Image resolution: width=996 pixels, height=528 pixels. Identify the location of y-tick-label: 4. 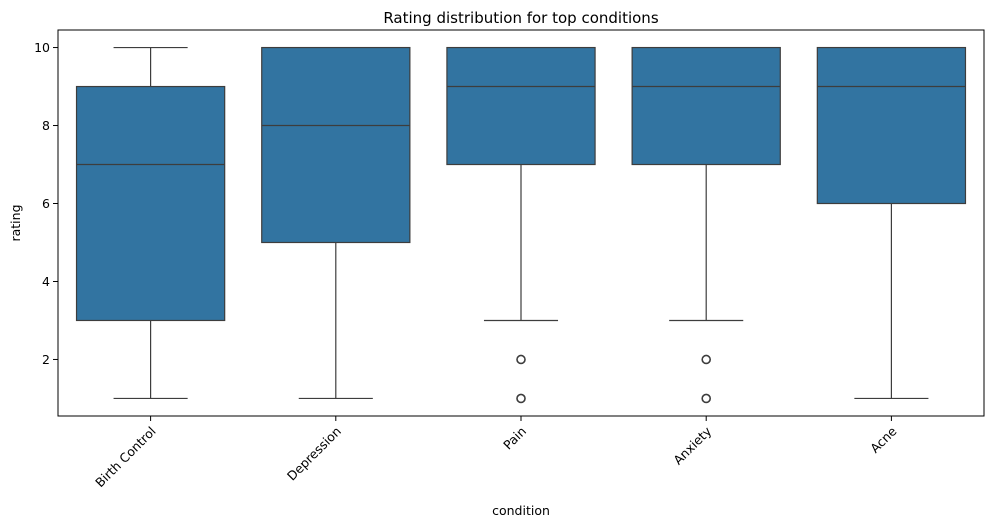
(46, 281).